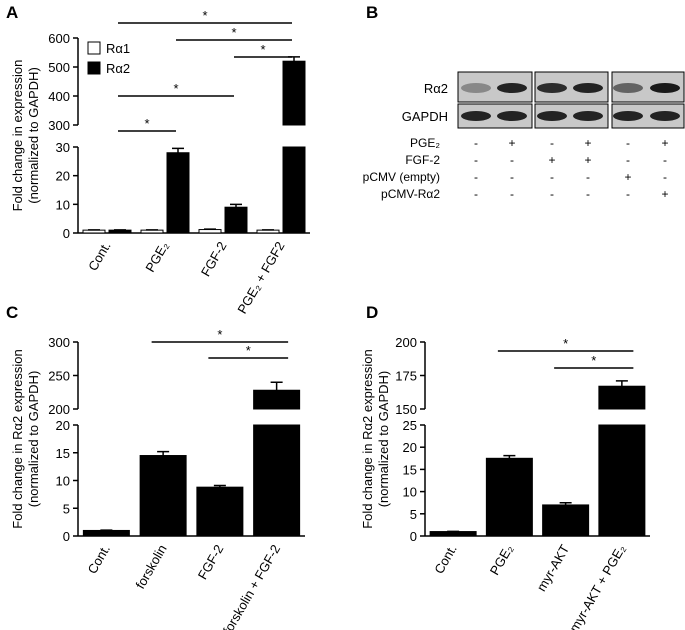 This screenshot has height=630, width=685. What do you see at coordinates (425, 116) in the screenshot?
I see `blot-row-label: GAPDH` at bounding box center [425, 116].